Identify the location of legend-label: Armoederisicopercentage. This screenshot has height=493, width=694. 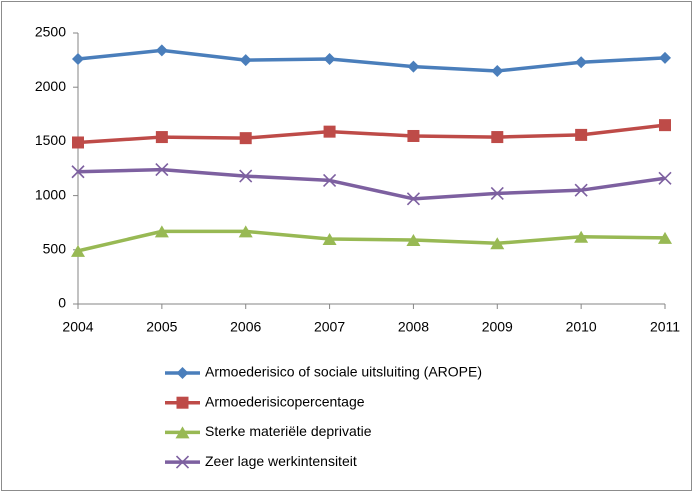
(285, 401).